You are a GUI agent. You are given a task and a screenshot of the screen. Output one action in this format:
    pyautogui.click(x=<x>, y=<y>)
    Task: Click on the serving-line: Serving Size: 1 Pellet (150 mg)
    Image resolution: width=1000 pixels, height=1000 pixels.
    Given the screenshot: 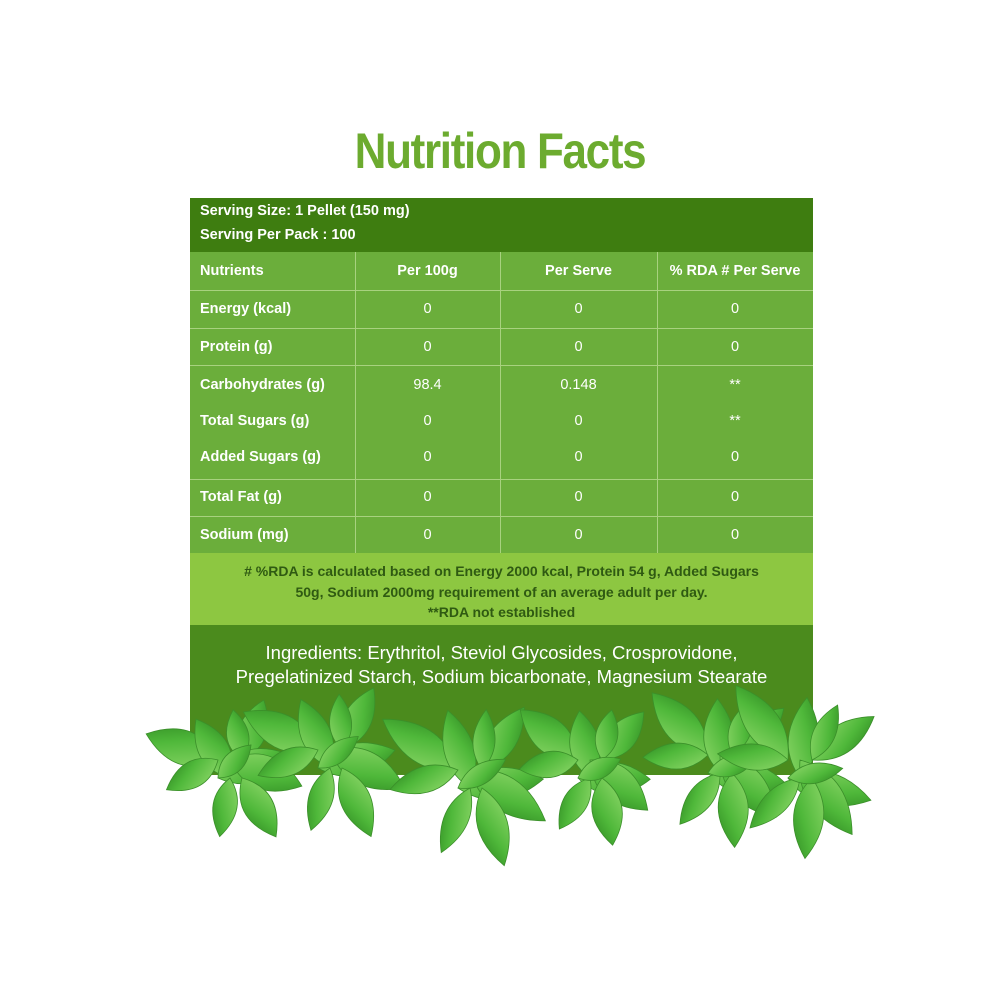 What is the action you would take?
    pyautogui.click(x=305, y=211)
    